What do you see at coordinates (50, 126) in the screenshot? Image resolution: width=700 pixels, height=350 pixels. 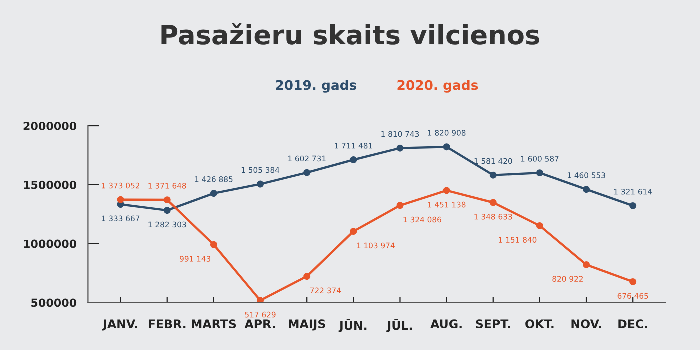 I see `y-tick-label: 2000000` at bounding box center [50, 126].